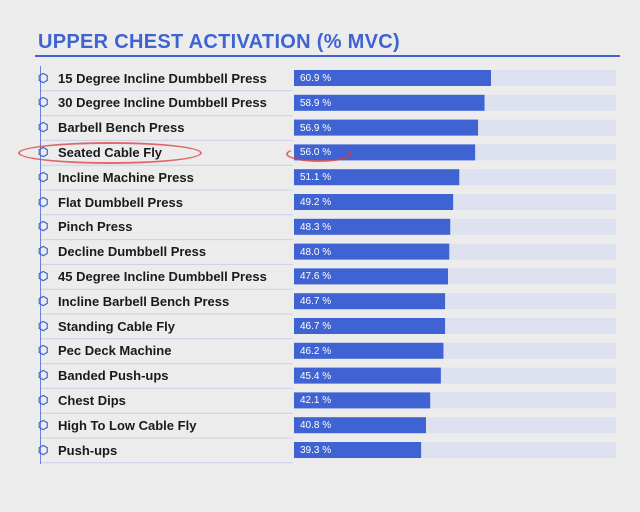 The width and height of the screenshot is (640, 512). Describe the element at coordinates (316, 178) in the screenshot. I see `bar-value-label: 51.1 %` at that location.